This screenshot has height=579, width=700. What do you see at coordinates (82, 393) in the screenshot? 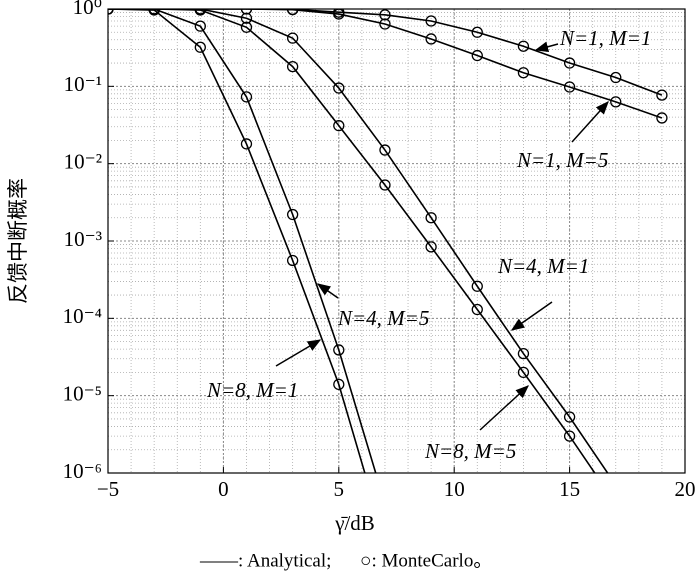
I see `y-tick-label: 10⁻⁵` at bounding box center [82, 393].